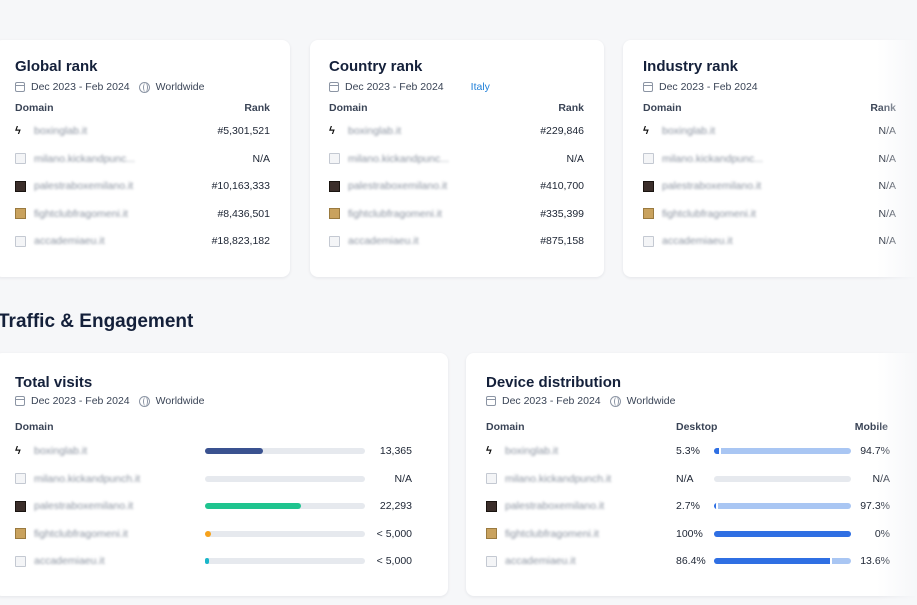 This screenshot has width=917, height=605. What do you see at coordinates (243, 213) in the screenshot?
I see `rank-value: #8,436,501` at bounding box center [243, 213].